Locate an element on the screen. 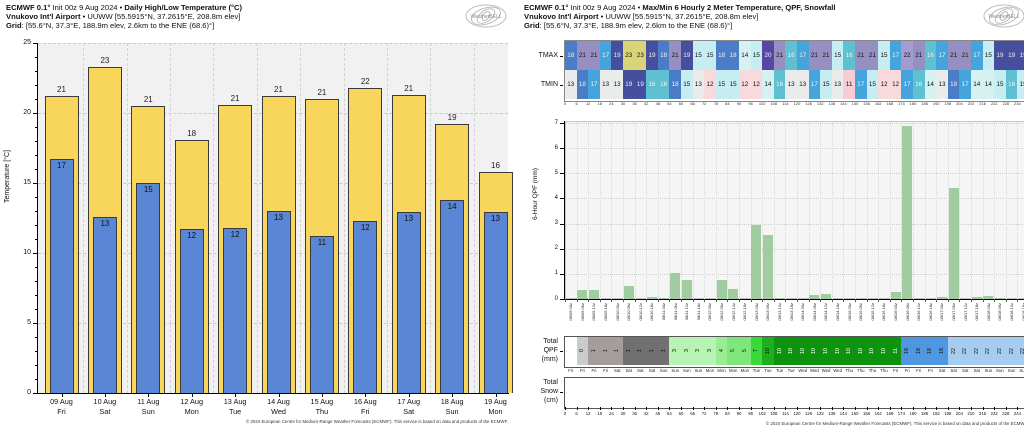  hour-axis-label: 132 is located at coordinates (820, 413).